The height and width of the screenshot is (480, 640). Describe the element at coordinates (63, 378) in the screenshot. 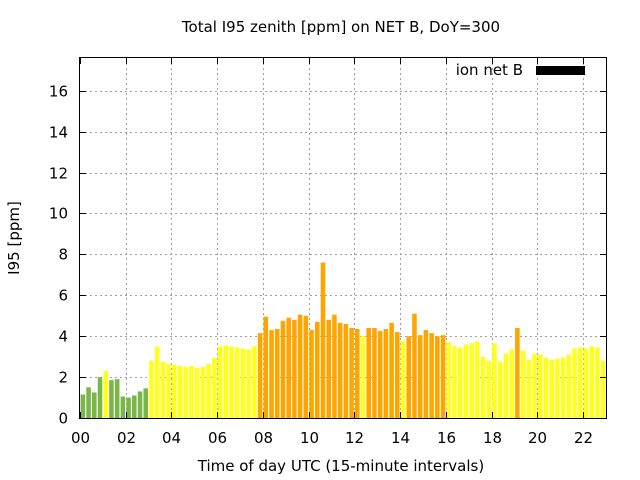

I see `y-tick-label: 2` at that location.